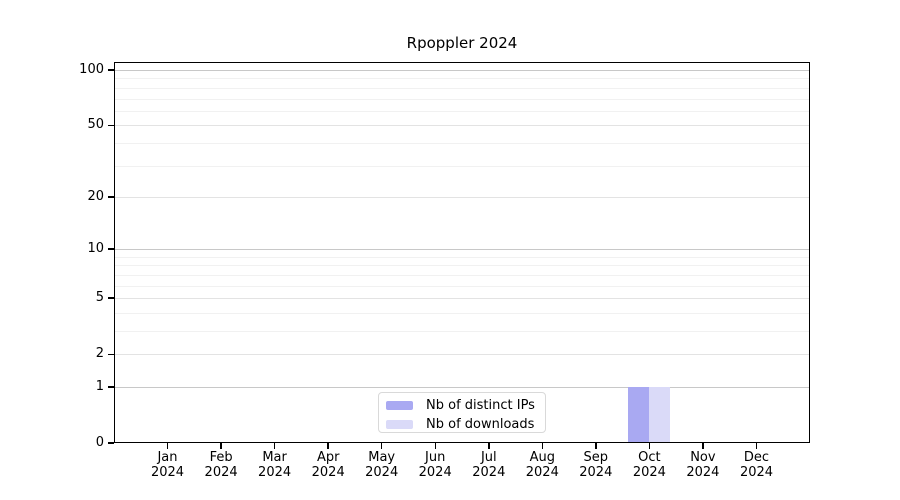  I want to click on x-tick-aug-2024, so click(542, 446).